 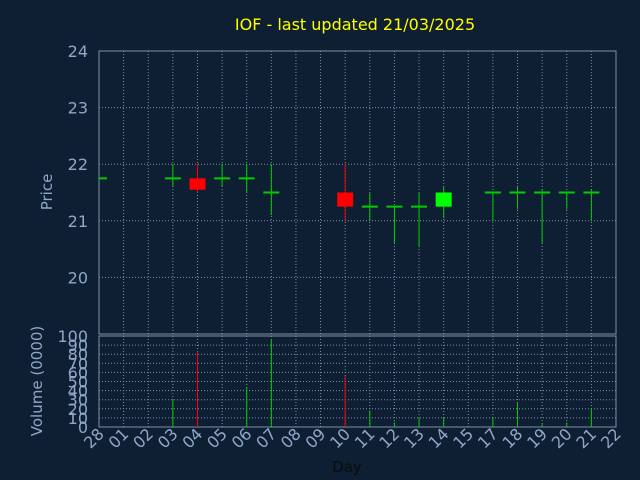 What do you see at coordinates (78, 51) in the screenshot?
I see `price-tick-label: 24` at bounding box center [78, 51].